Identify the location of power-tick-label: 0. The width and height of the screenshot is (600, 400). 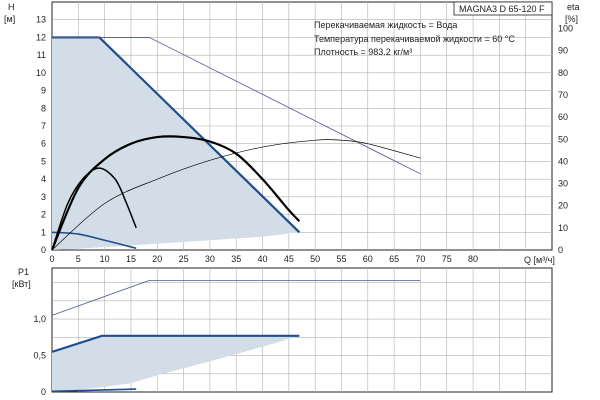
(43, 392).